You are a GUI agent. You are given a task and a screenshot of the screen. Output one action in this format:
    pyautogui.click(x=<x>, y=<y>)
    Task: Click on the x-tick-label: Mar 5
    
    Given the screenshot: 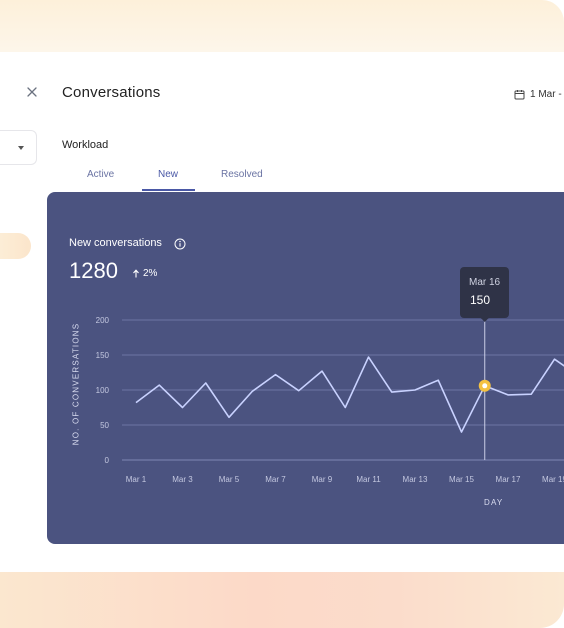 What is the action you would take?
    pyautogui.click(x=229, y=479)
    